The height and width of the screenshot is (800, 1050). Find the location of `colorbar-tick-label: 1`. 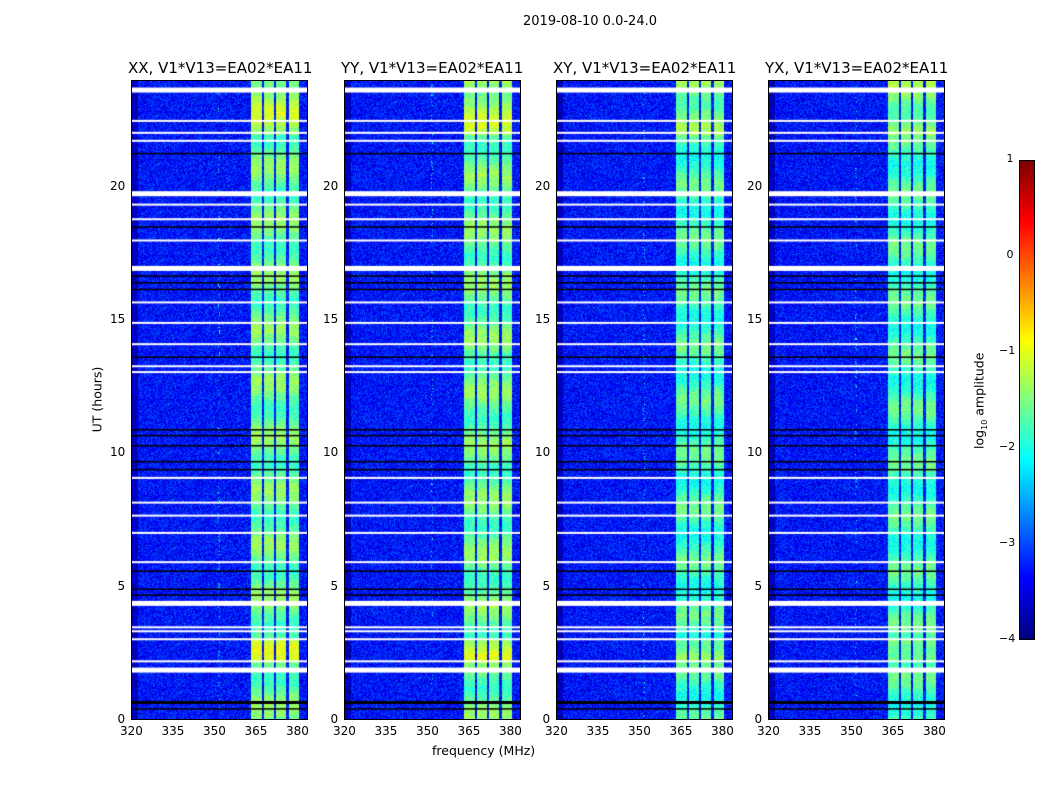

colorbar-tick-label: 1 is located at coordinates (1010, 158).